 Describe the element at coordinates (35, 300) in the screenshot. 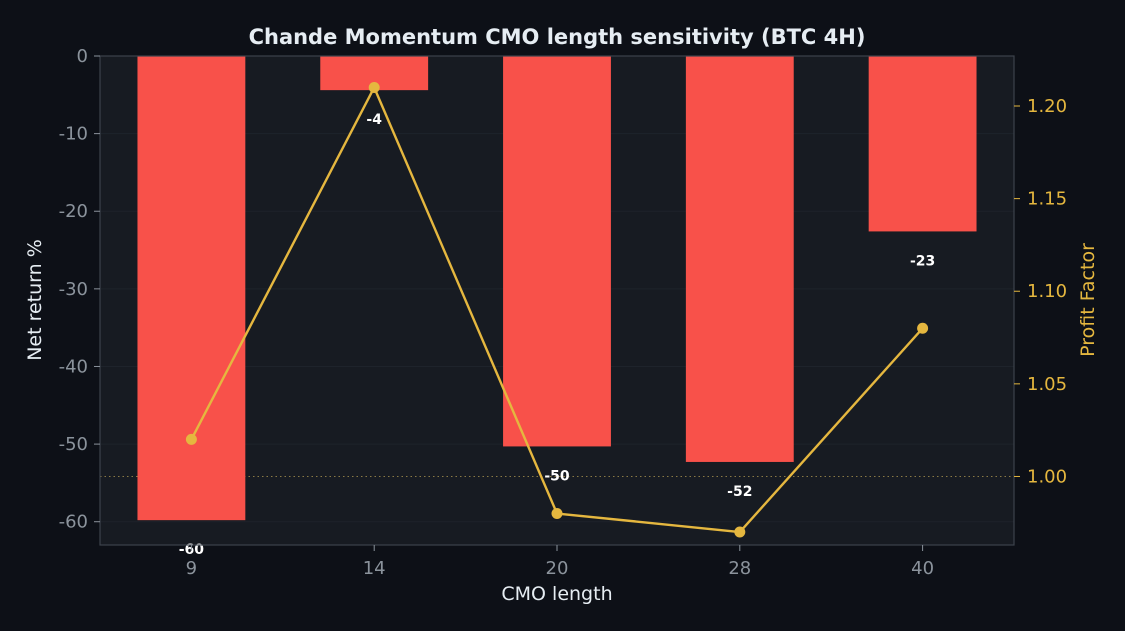

I see `y-axis-title: Net return %` at that location.